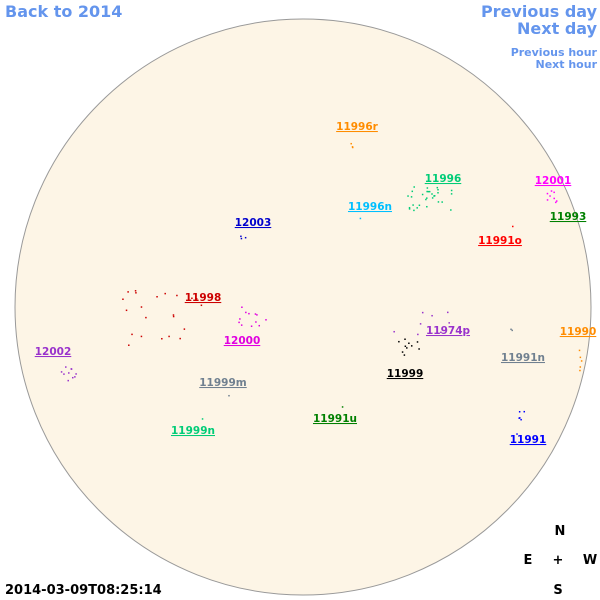 Image resolution: width=600 pixels, height=600 pixels. Describe the element at coordinates (370, 207) in the screenshot. I see `region-label: 11996n` at that location.